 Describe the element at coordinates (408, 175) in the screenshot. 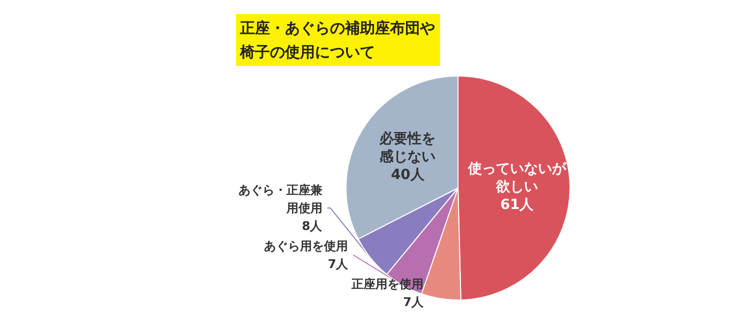

I see `data-label: 40人` at that location.